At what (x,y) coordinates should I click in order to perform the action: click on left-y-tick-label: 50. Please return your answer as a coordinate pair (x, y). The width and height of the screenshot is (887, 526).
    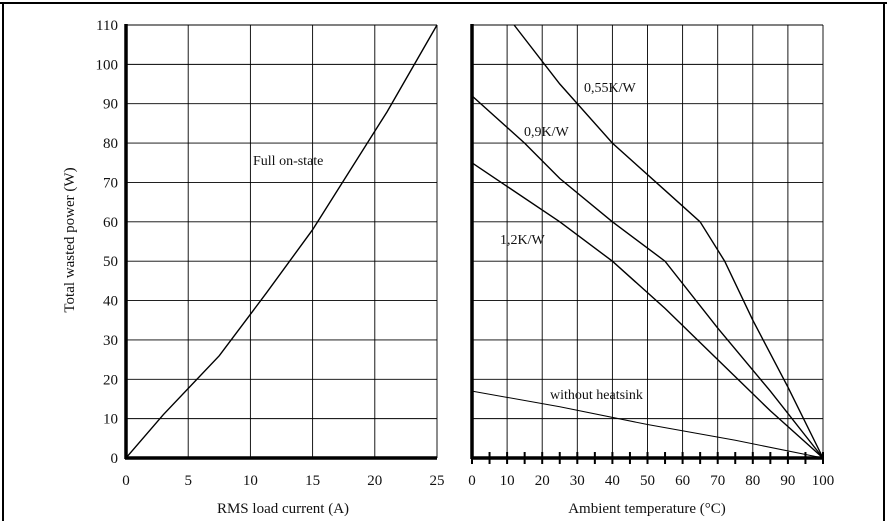
    Looking at the image, I should click on (110, 262).